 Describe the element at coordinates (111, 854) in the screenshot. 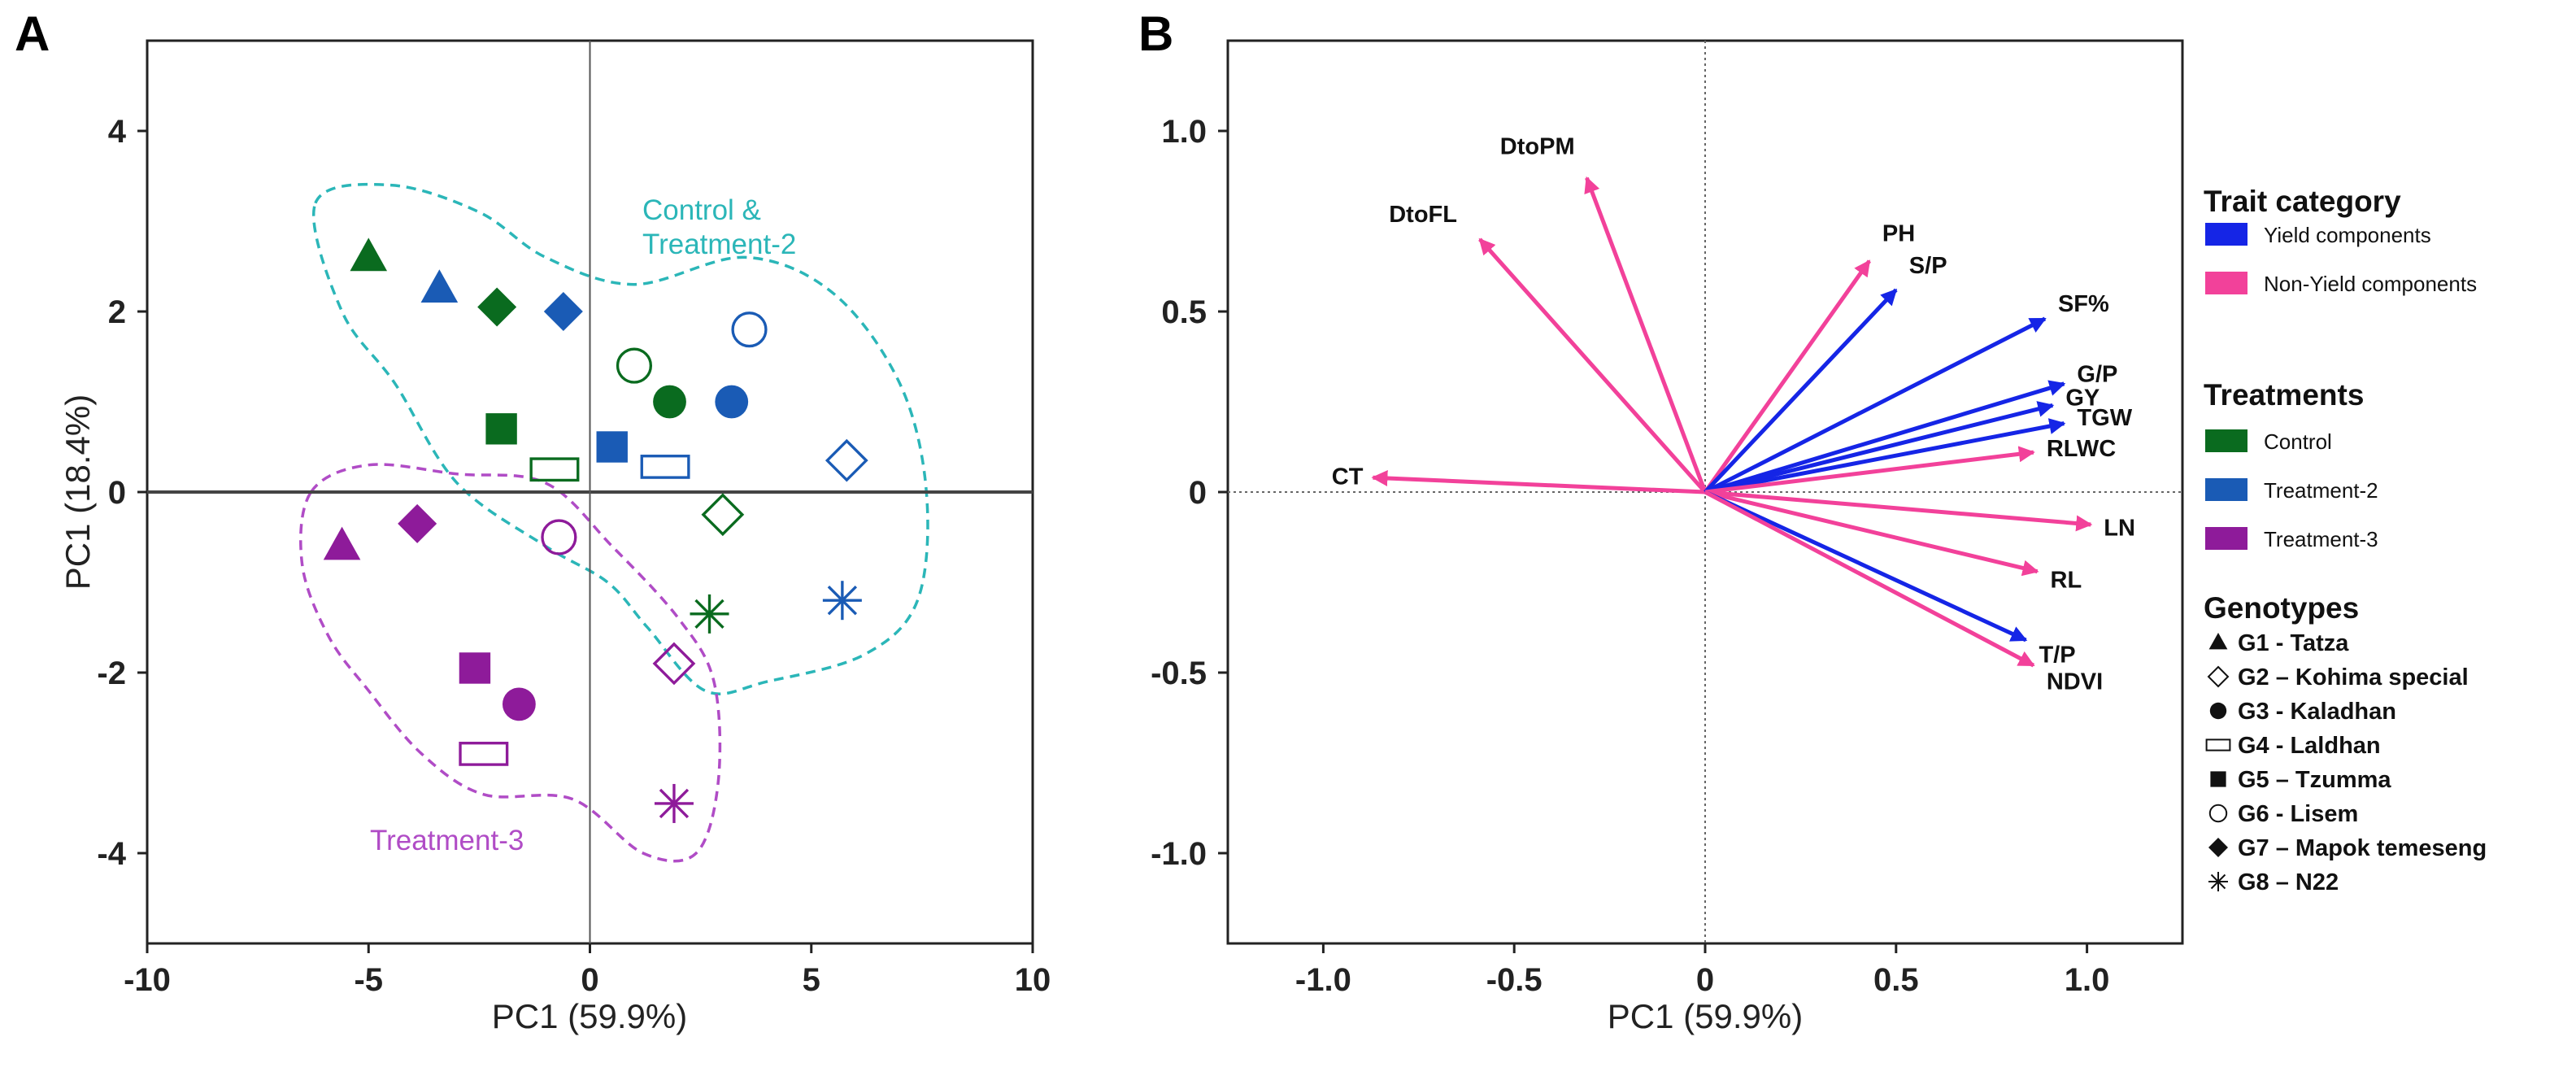

I see `panel-a-ytick-label: -4` at that location.